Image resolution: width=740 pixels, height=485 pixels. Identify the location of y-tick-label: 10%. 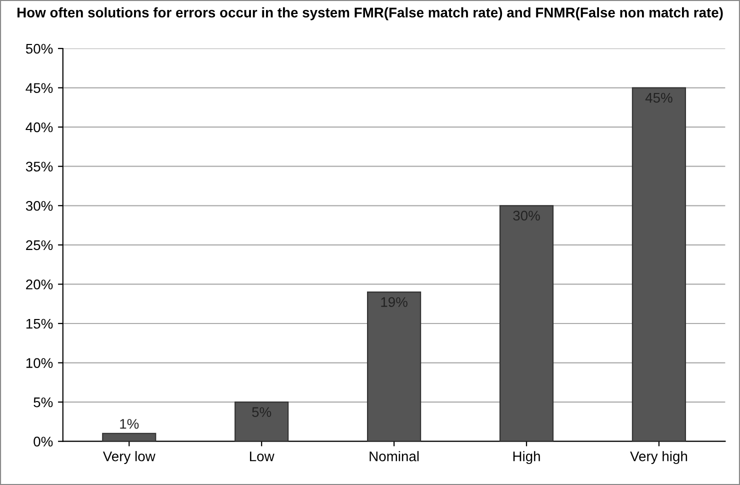
(39, 363).